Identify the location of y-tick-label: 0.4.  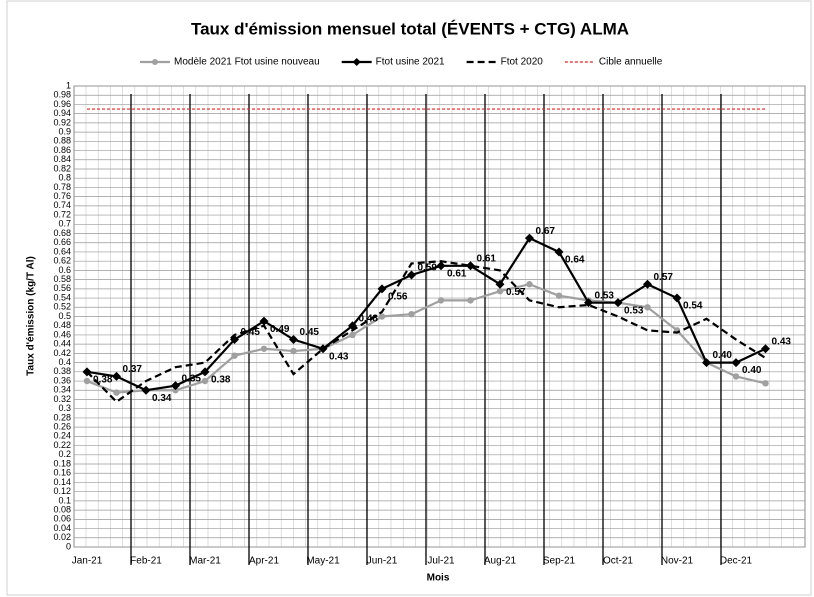
(64, 362).